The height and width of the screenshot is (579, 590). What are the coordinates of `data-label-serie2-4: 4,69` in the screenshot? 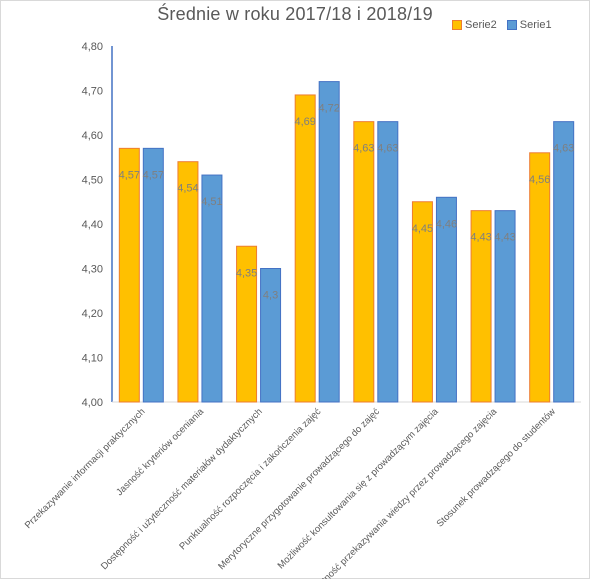 It's located at (304, 122).